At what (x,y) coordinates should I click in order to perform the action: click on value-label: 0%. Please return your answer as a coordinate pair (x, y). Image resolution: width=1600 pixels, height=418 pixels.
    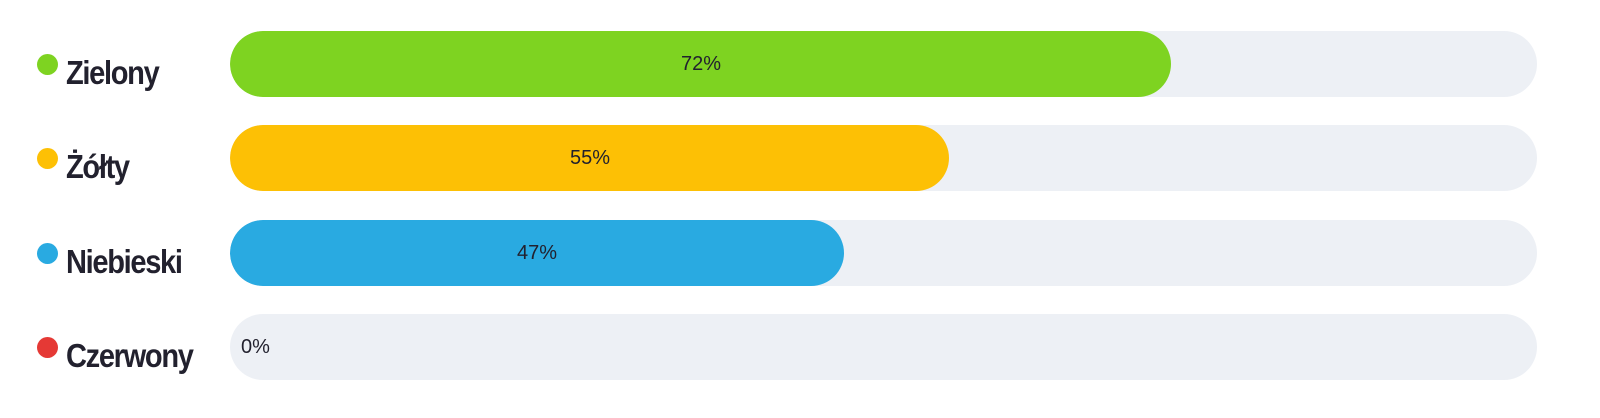
    Looking at the image, I should click on (255, 347).